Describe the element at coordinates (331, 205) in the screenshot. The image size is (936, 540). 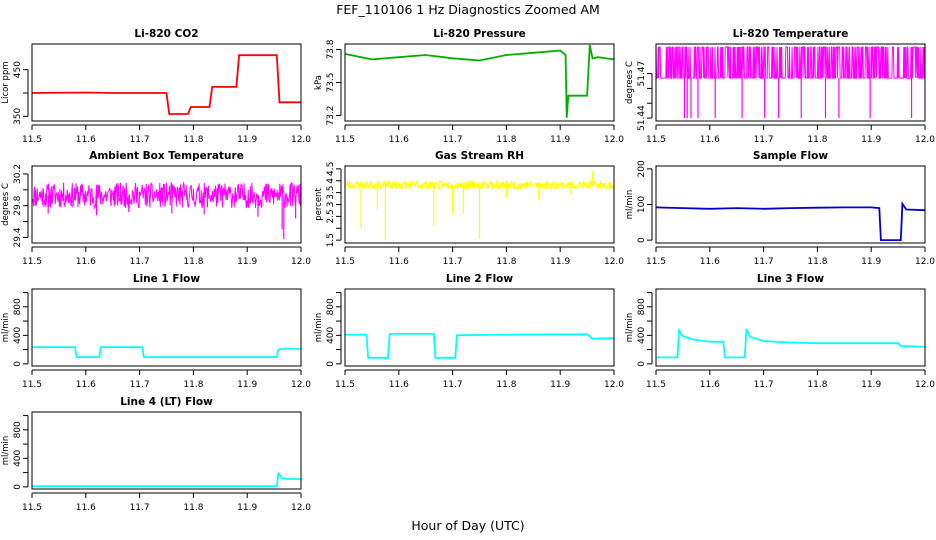
I see `y-tick-label: 3` at that location.